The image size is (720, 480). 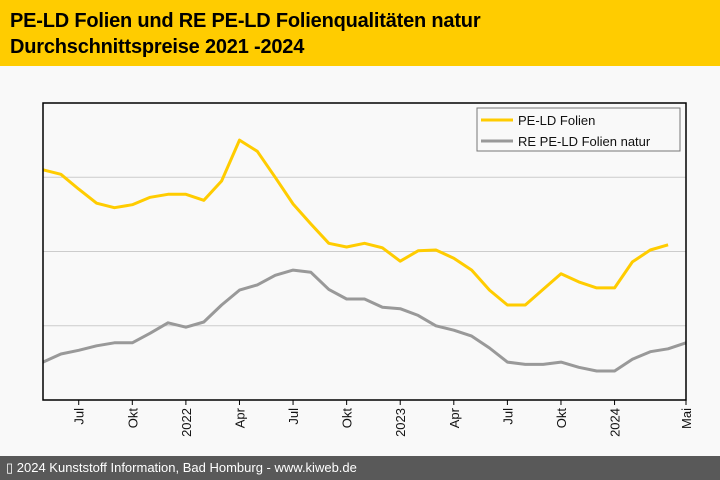 What do you see at coordinates (400, 422) in the screenshot?
I see `x-tick-label-6: 2023` at bounding box center [400, 422].